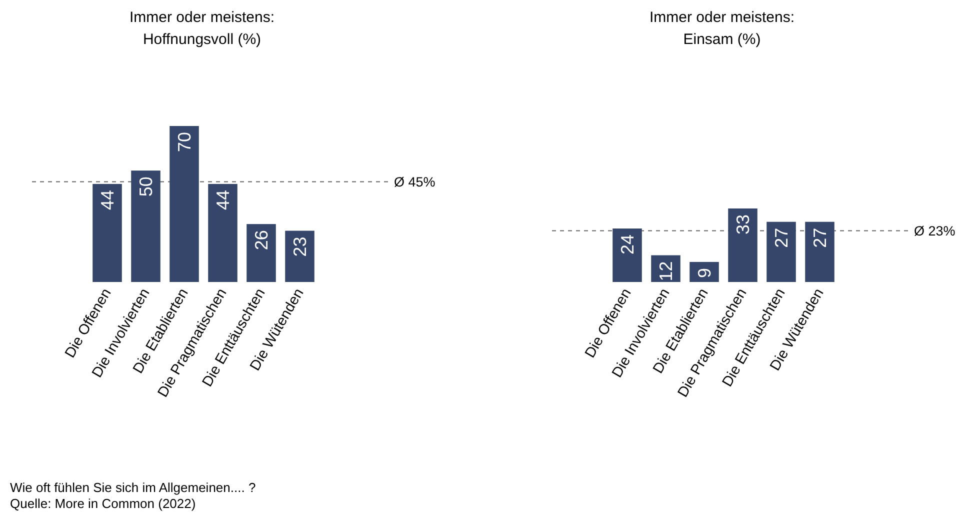 The image size is (960, 515). I want to click on data-label: 12, so click(666, 271).